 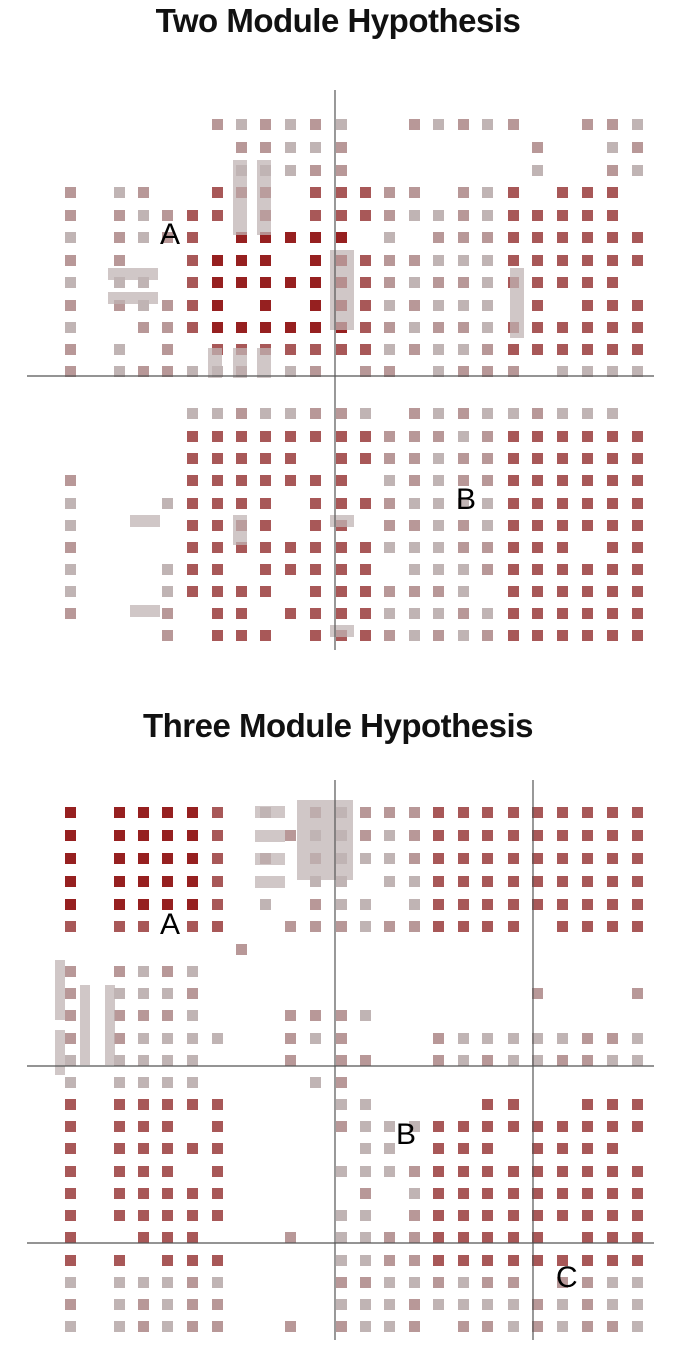 I want to click on three-module-title: Three Module Hypothesis, so click(x=338, y=725).